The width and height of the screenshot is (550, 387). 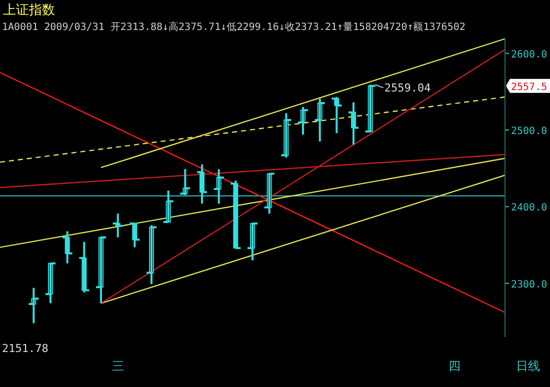 I want to click on annotation: 2559.04, so click(x=408, y=88).